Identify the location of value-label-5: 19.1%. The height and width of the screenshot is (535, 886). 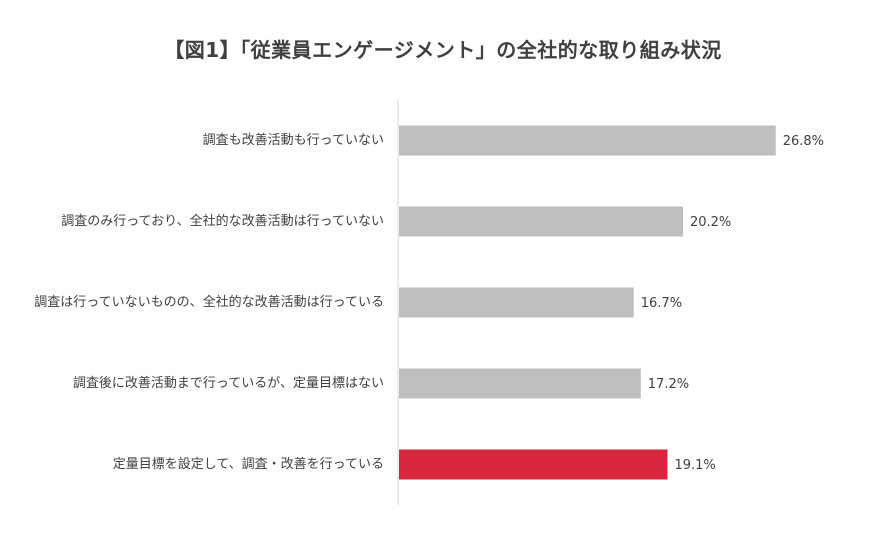
(694, 465).